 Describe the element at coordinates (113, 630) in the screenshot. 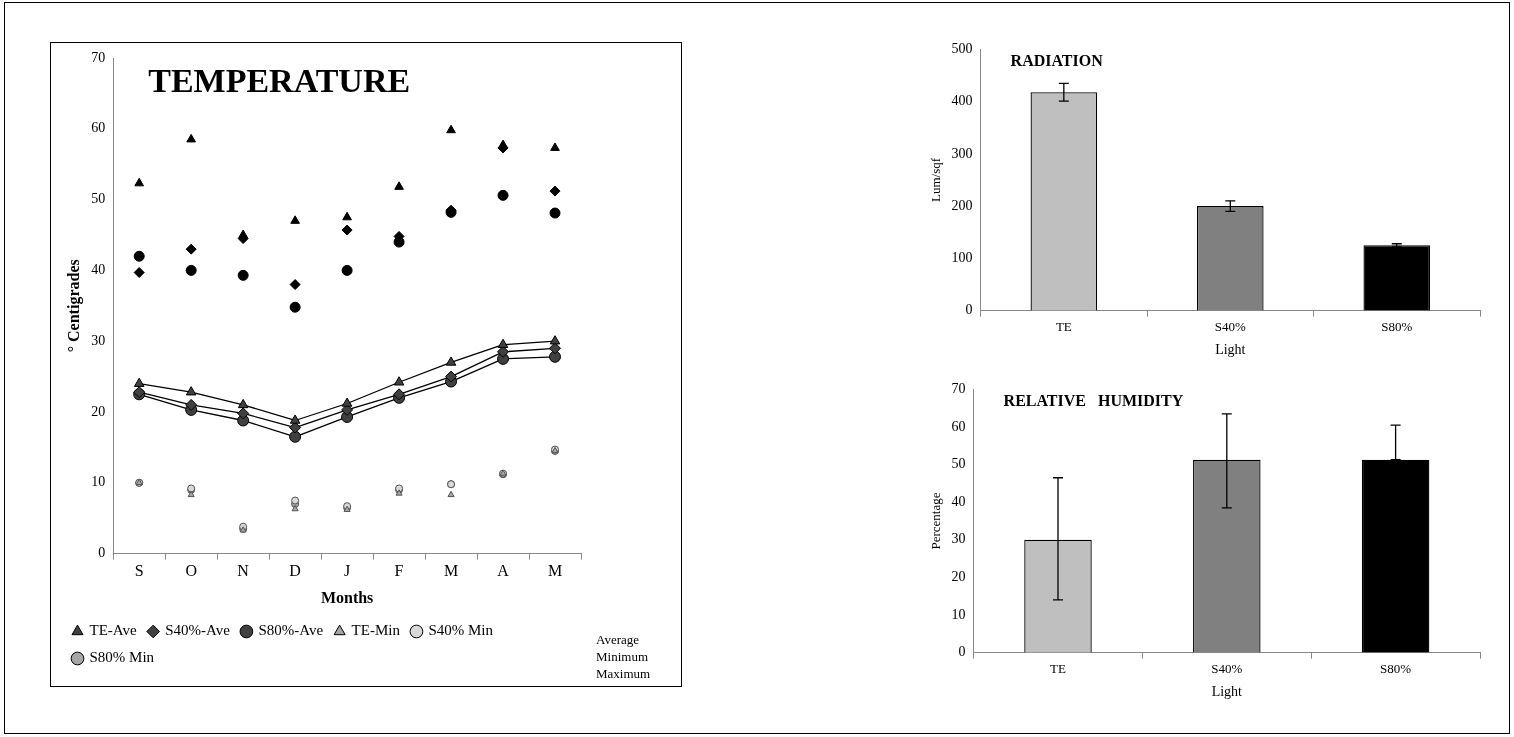

I see `legend-label: TE-Ave` at that location.